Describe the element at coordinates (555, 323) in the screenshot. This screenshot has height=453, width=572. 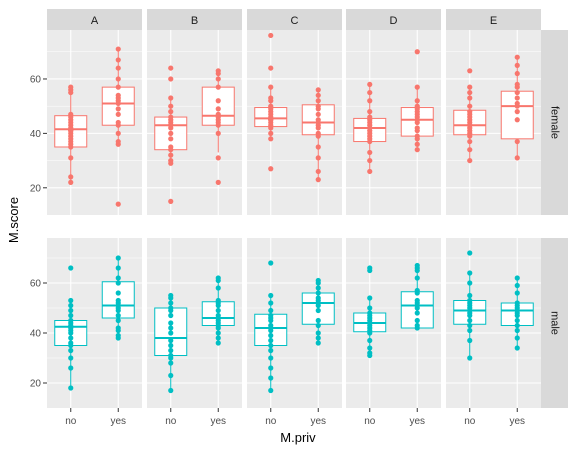
I see `row-strip-label: male` at that location.